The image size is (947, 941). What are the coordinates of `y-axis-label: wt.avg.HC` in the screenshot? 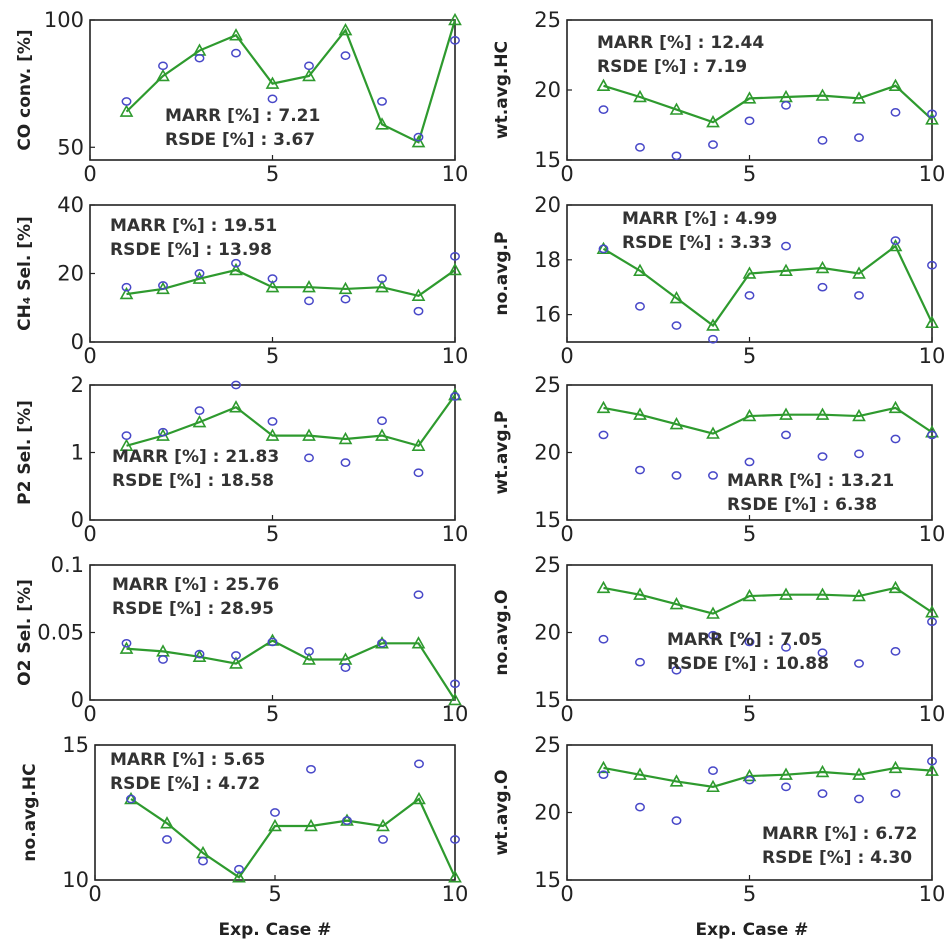 It's located at (502, 90).